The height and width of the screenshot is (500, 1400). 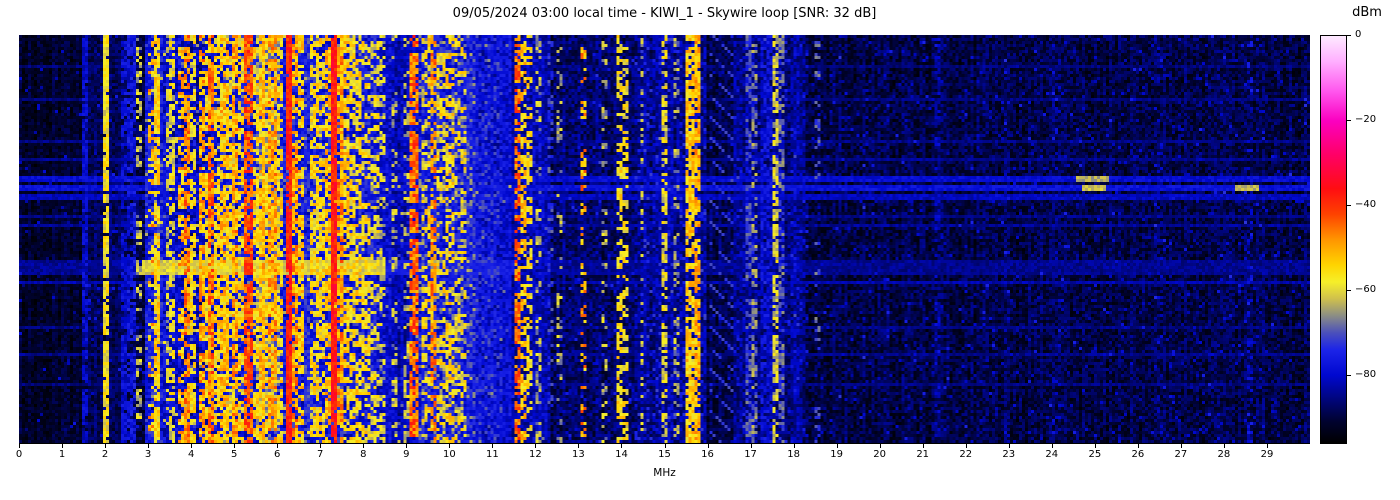 I want to click on x-tick-label: 12, so click(x=535, y=454).